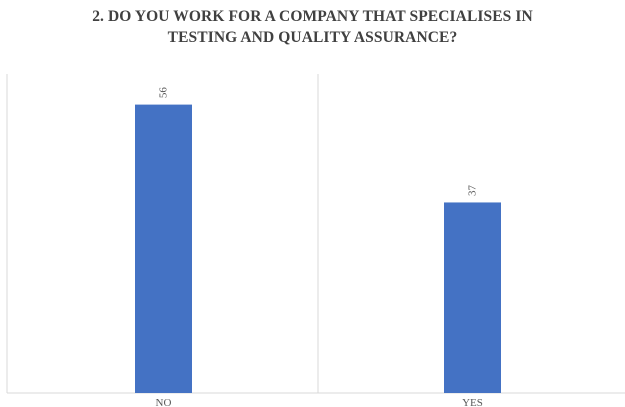 Image resolution: width=625 pixels, height=407 pixels. What do you see at coordinates (164, 93) in the screenshot?
I see `data-label-no: 56` at bounding box center [164, 93].